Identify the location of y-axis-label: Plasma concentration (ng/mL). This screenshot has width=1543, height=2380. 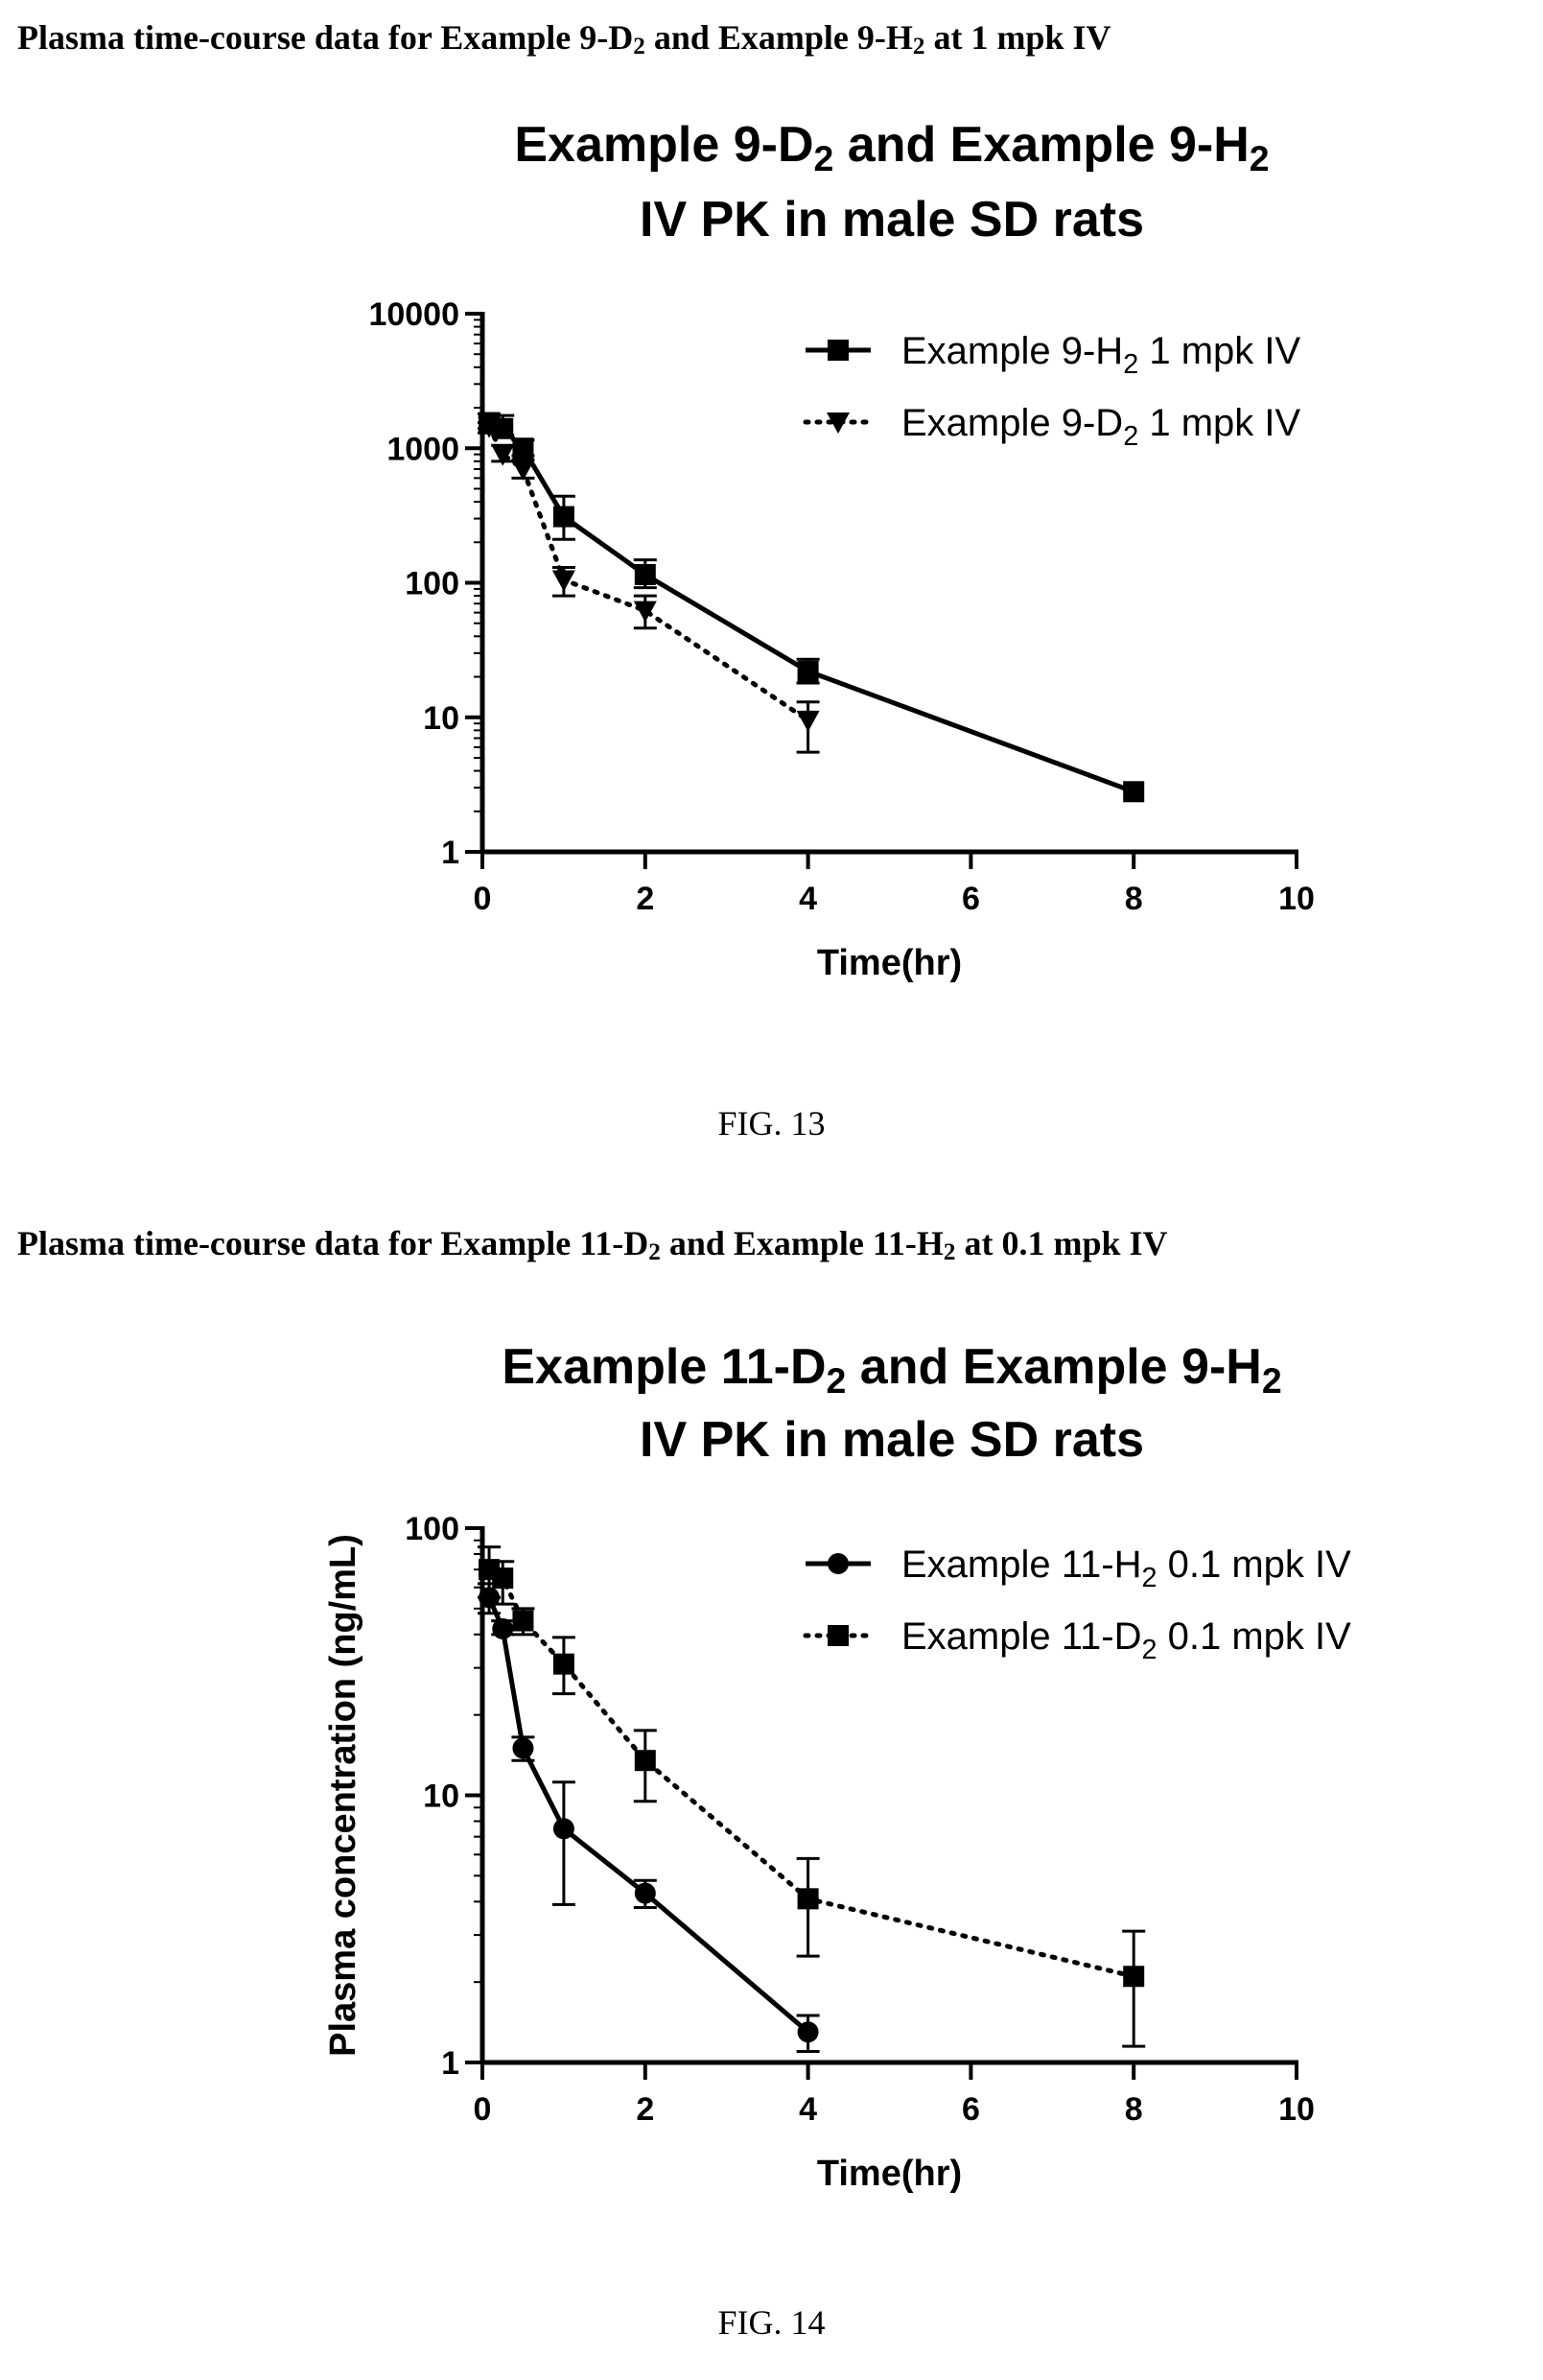
(343, 1796).